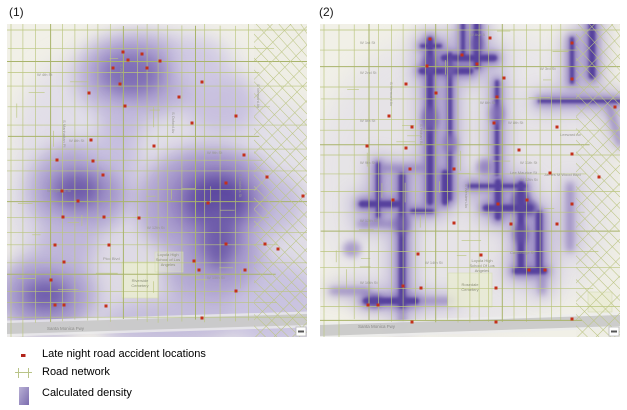  I want to click on svg-text: W 6th St, so click(488, 102).